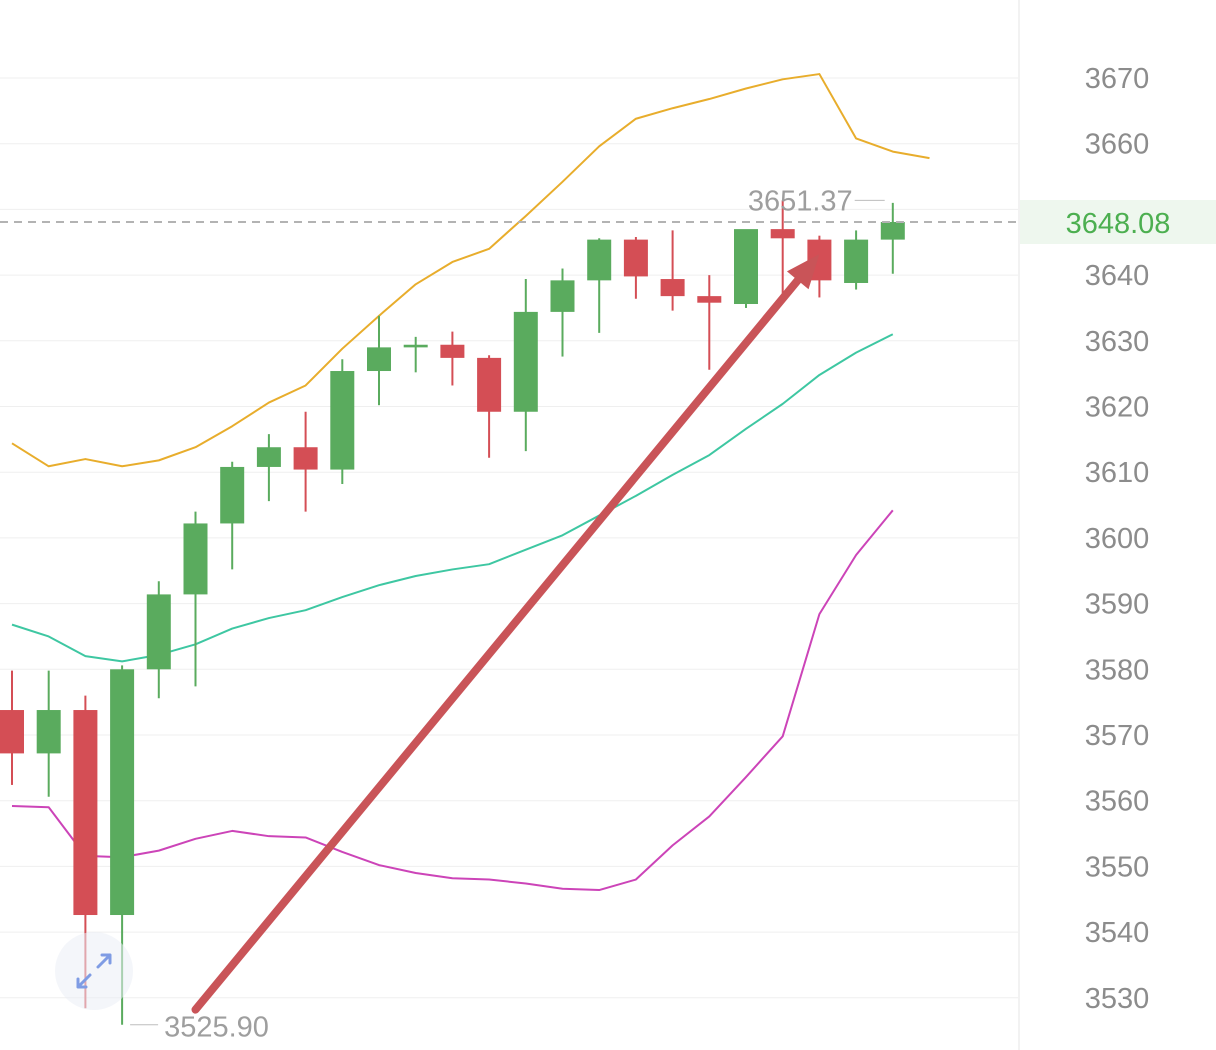 This screenshot has width=1216, height=1050. Describe the element at coordinates (1117, 276) in the screenshot. I see `y-tick-label: 3640` at that location.